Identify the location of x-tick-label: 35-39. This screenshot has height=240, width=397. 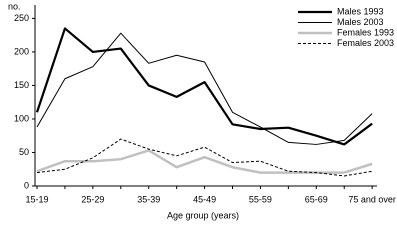
(148, 199).